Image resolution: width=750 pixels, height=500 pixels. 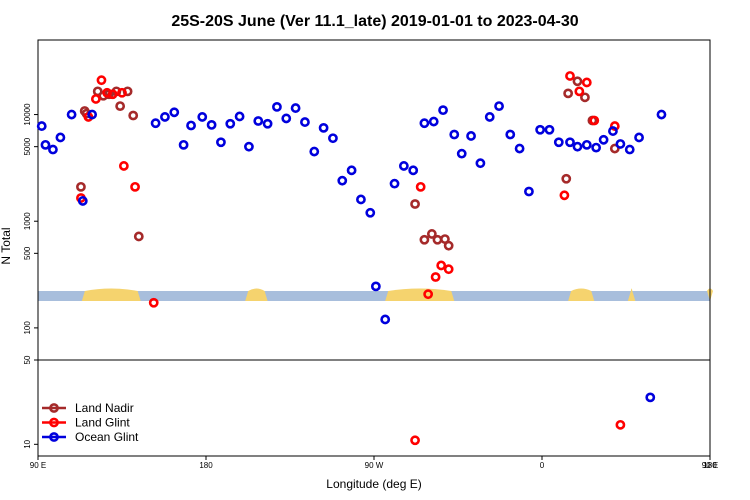 What do you see at coordinates (27, 328) in the screenshot?
I see `upper-y-tick-label: 100` at bounding box center [27, 328].